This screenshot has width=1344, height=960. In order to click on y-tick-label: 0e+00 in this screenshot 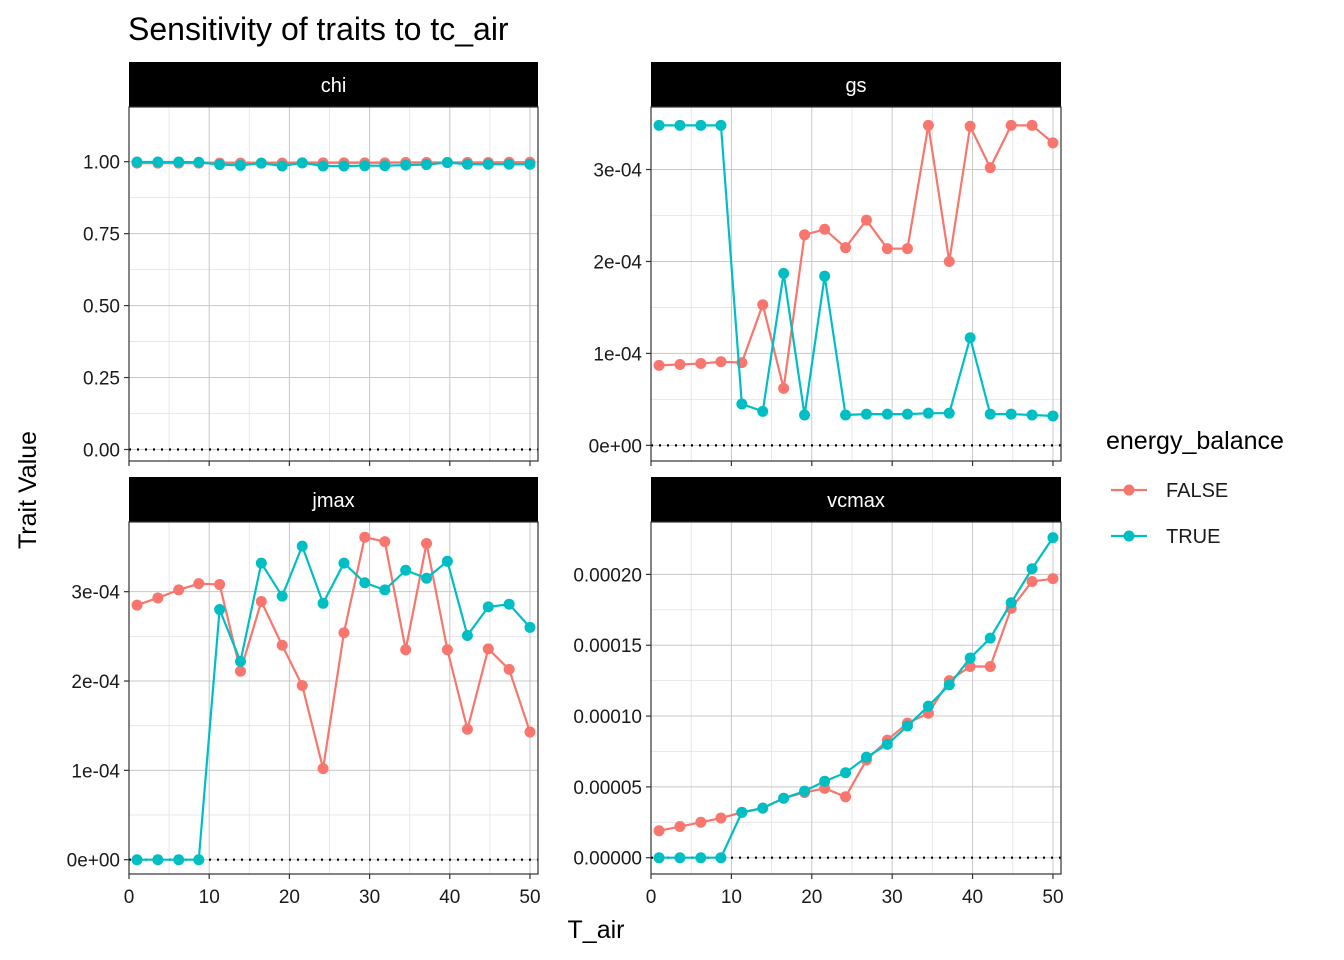, I will do `click(93, 861)`.